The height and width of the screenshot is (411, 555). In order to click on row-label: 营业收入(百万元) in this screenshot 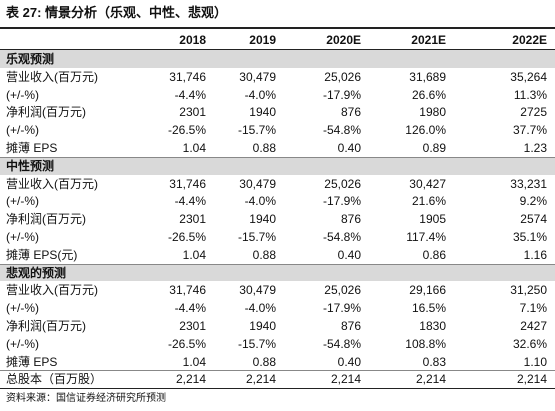, I will do `click(52, 183)`.